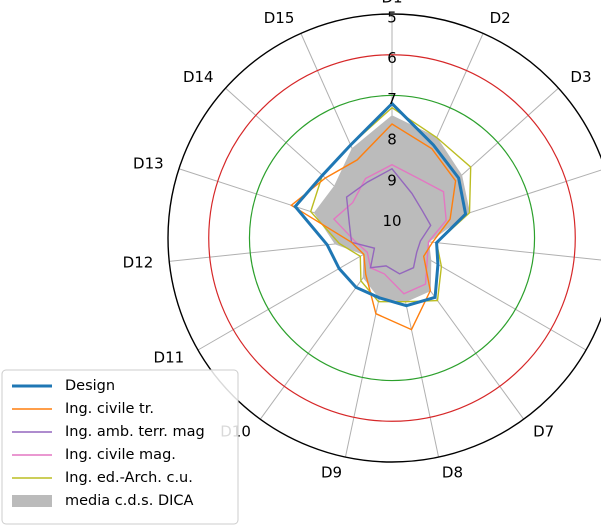  What do you see at coordinates (198, 77) in the screenshot?
I see `category-label: D14` at bounding box center [198, 77].